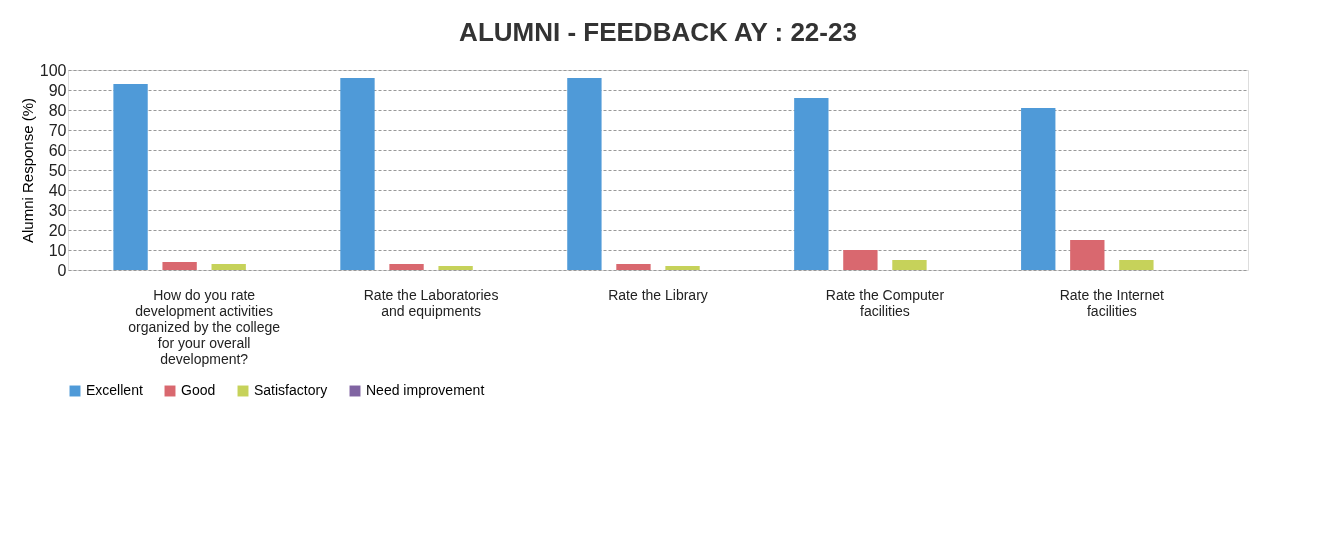 The image size is (1341, 548). What do you see at coordinates (57, 210) in the screenshot?
I see `y-tick-label: 30` at bounding box center [57, 210].